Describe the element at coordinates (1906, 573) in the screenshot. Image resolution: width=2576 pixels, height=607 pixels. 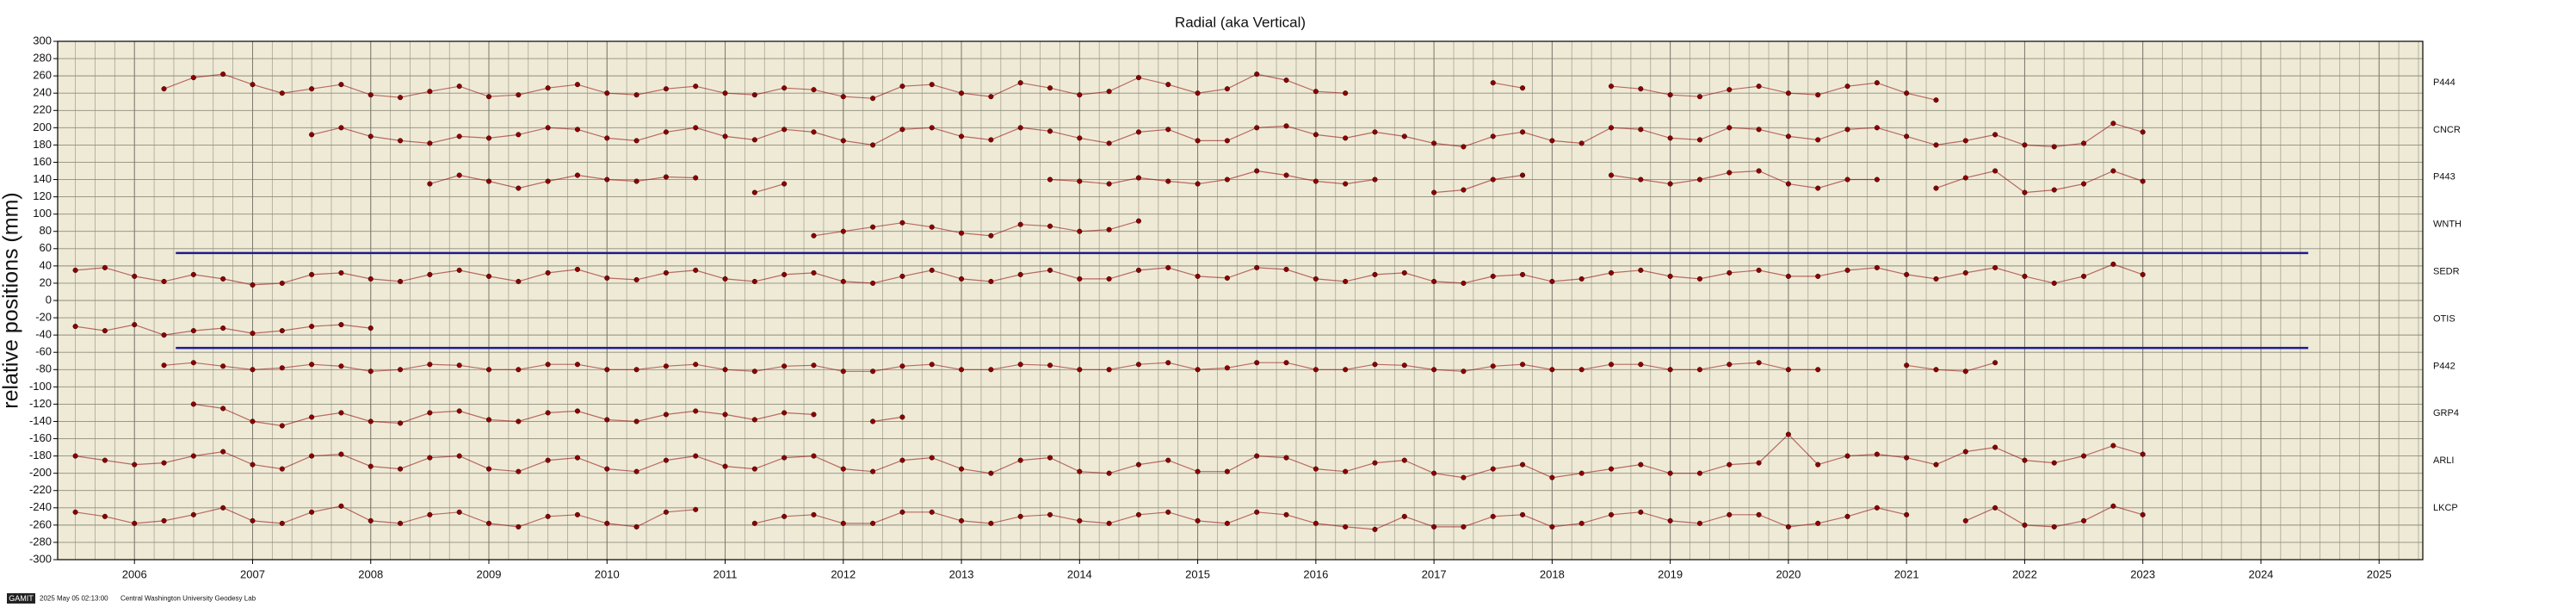
I see `x-tick-label: 2021` at that location.